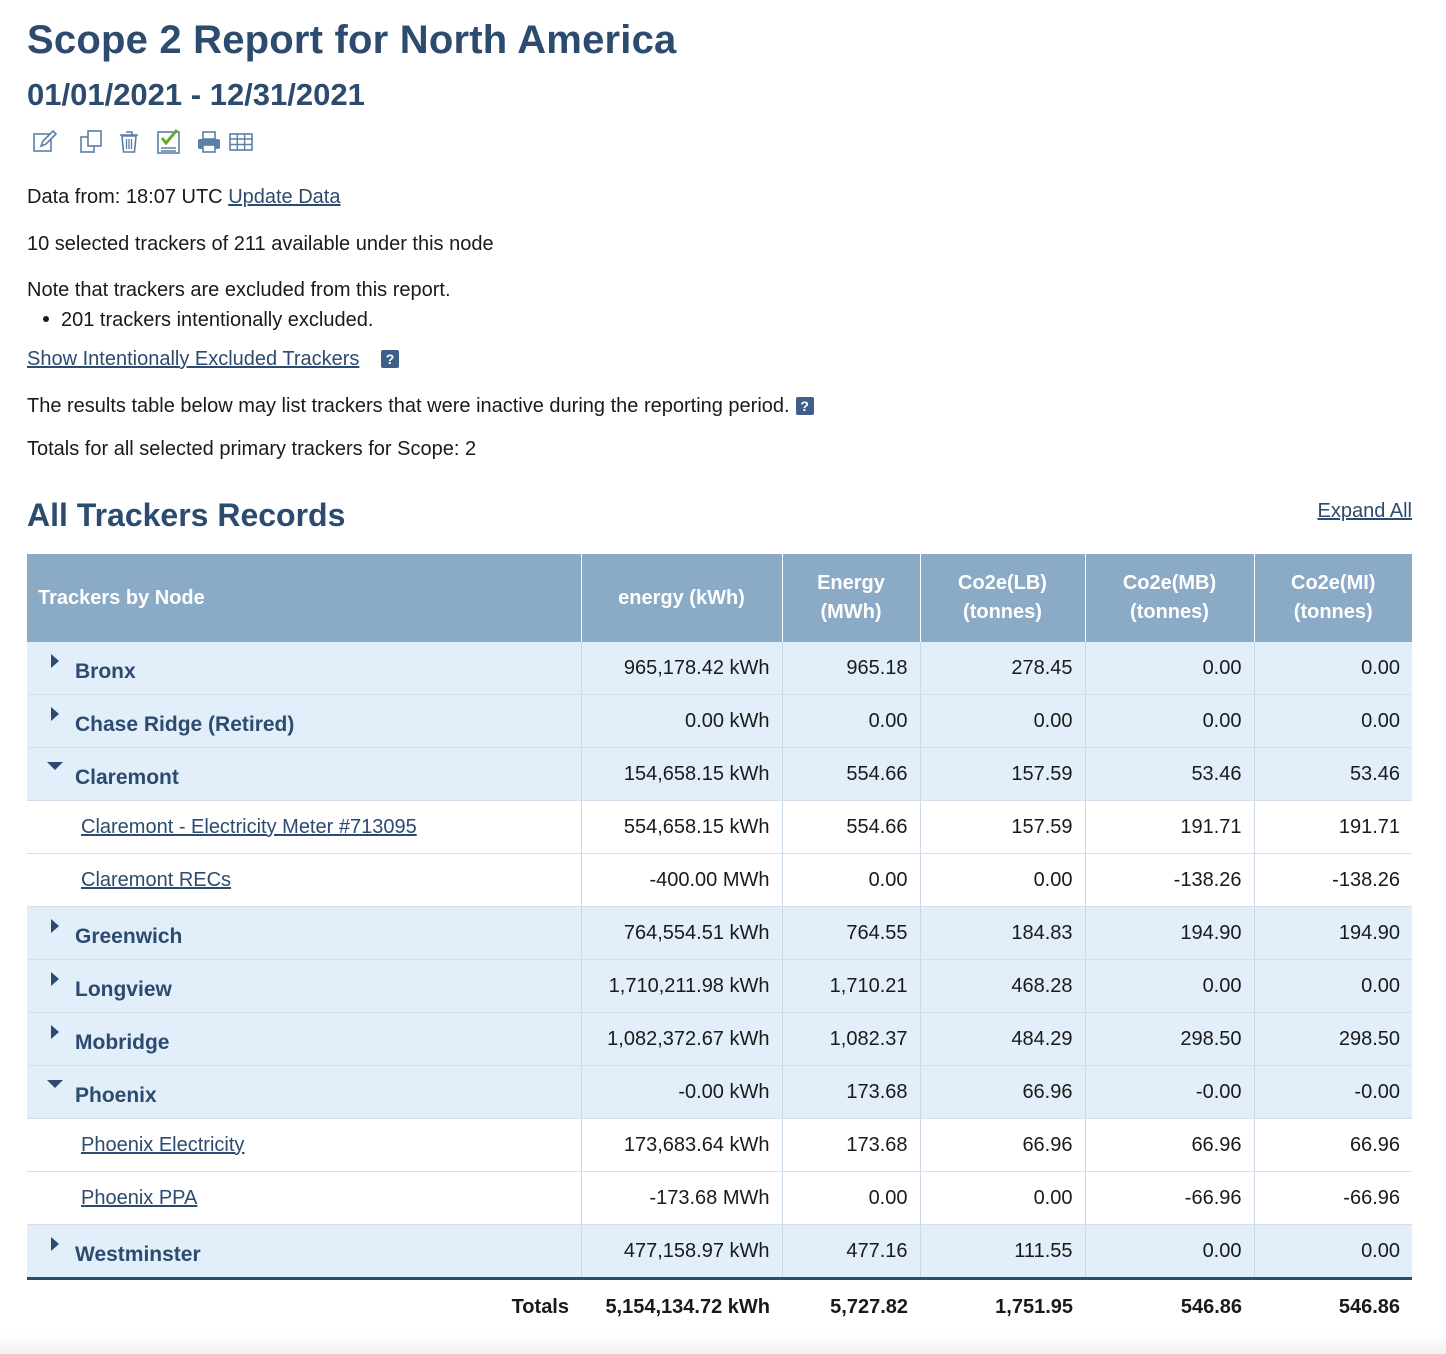  What do you see at coordinates (186, 515) in the screenshot?
I see `section-title: All Trackers Records` at bounding box center [186, 515].